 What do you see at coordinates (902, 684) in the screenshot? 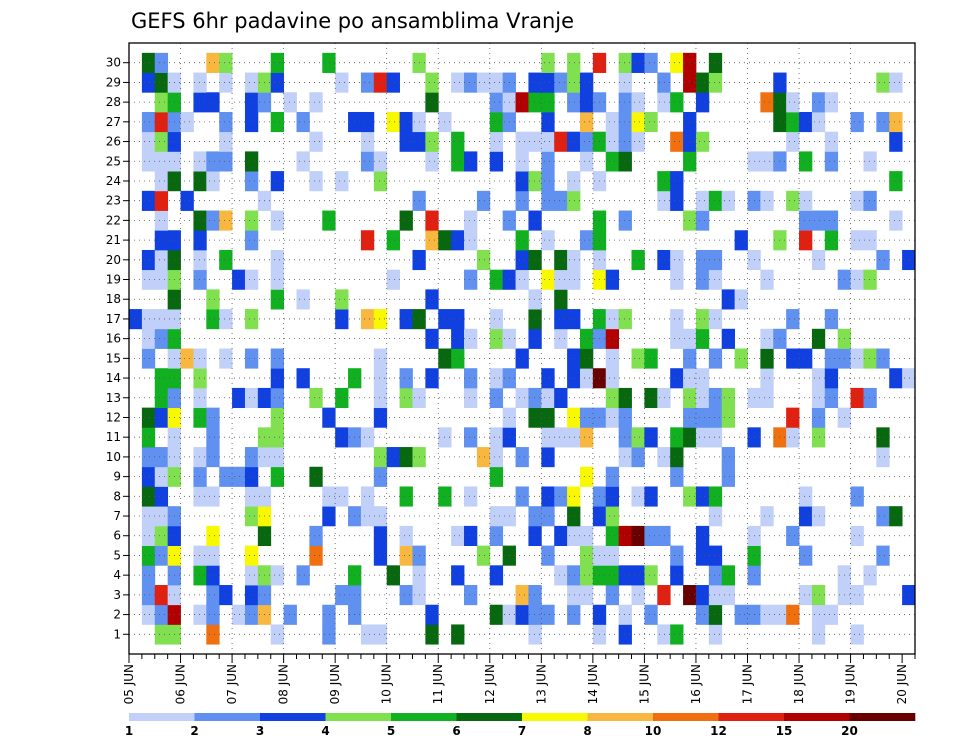
I see `x-tick-label: 20 JUN` at bounding box center [902, 684].